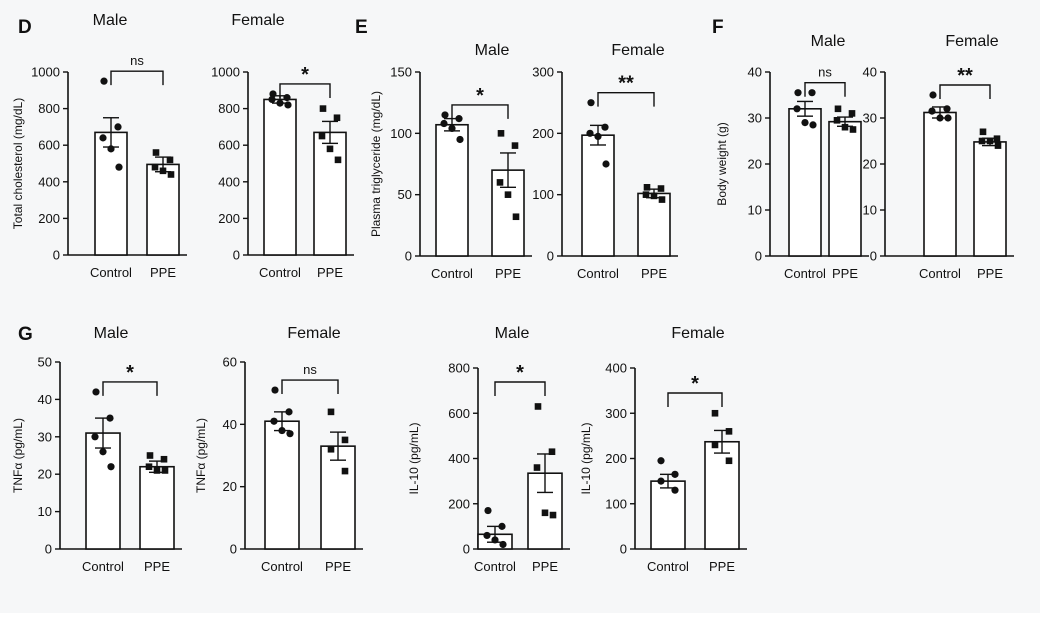  What do you see at coordinates (938, 157) in the screenshot?
I see `chart-6: Female 0 10 20 30 40 Control PPE **` at bounding box center [938, 157].